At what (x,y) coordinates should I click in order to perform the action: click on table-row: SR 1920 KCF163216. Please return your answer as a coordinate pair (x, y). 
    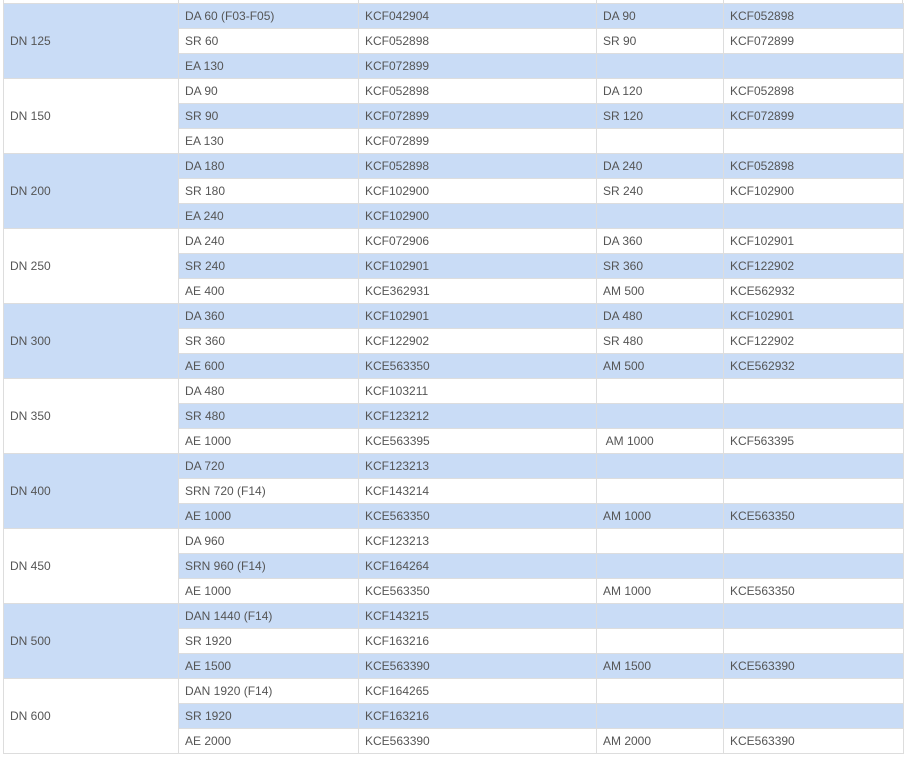
    Looking at the image, I should click on (454, 641).